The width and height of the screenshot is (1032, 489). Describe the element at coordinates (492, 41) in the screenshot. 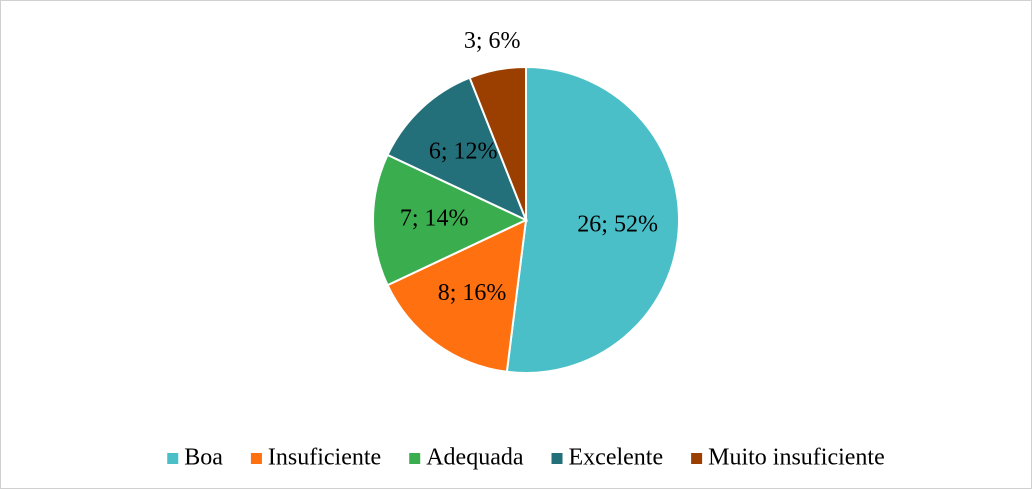

I see `data-label: 3; 6%` at that location.